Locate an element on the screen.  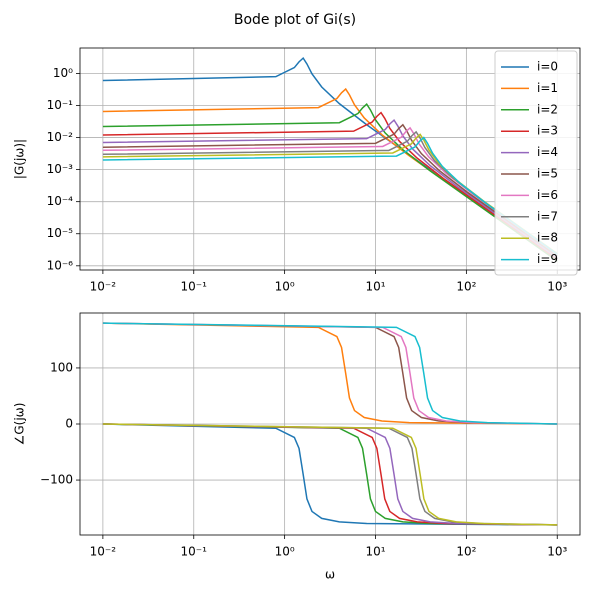
legend-label: i=8 is located at coordinates (547, 238).